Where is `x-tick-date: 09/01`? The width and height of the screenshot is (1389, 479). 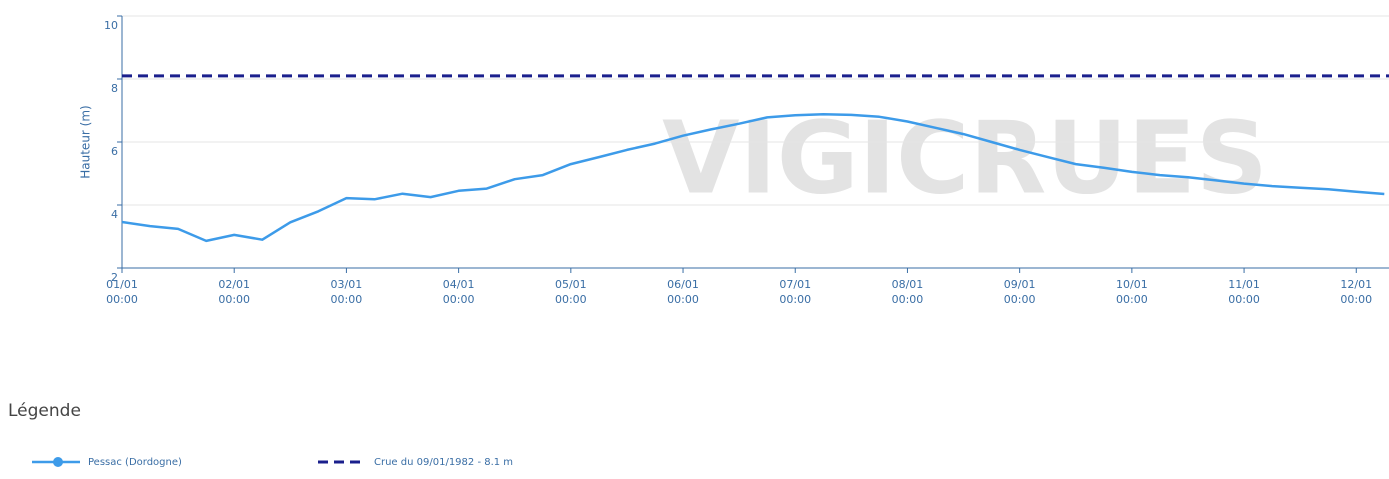
x-tick-date: 09/01 is located at coordinates (1020, 284).